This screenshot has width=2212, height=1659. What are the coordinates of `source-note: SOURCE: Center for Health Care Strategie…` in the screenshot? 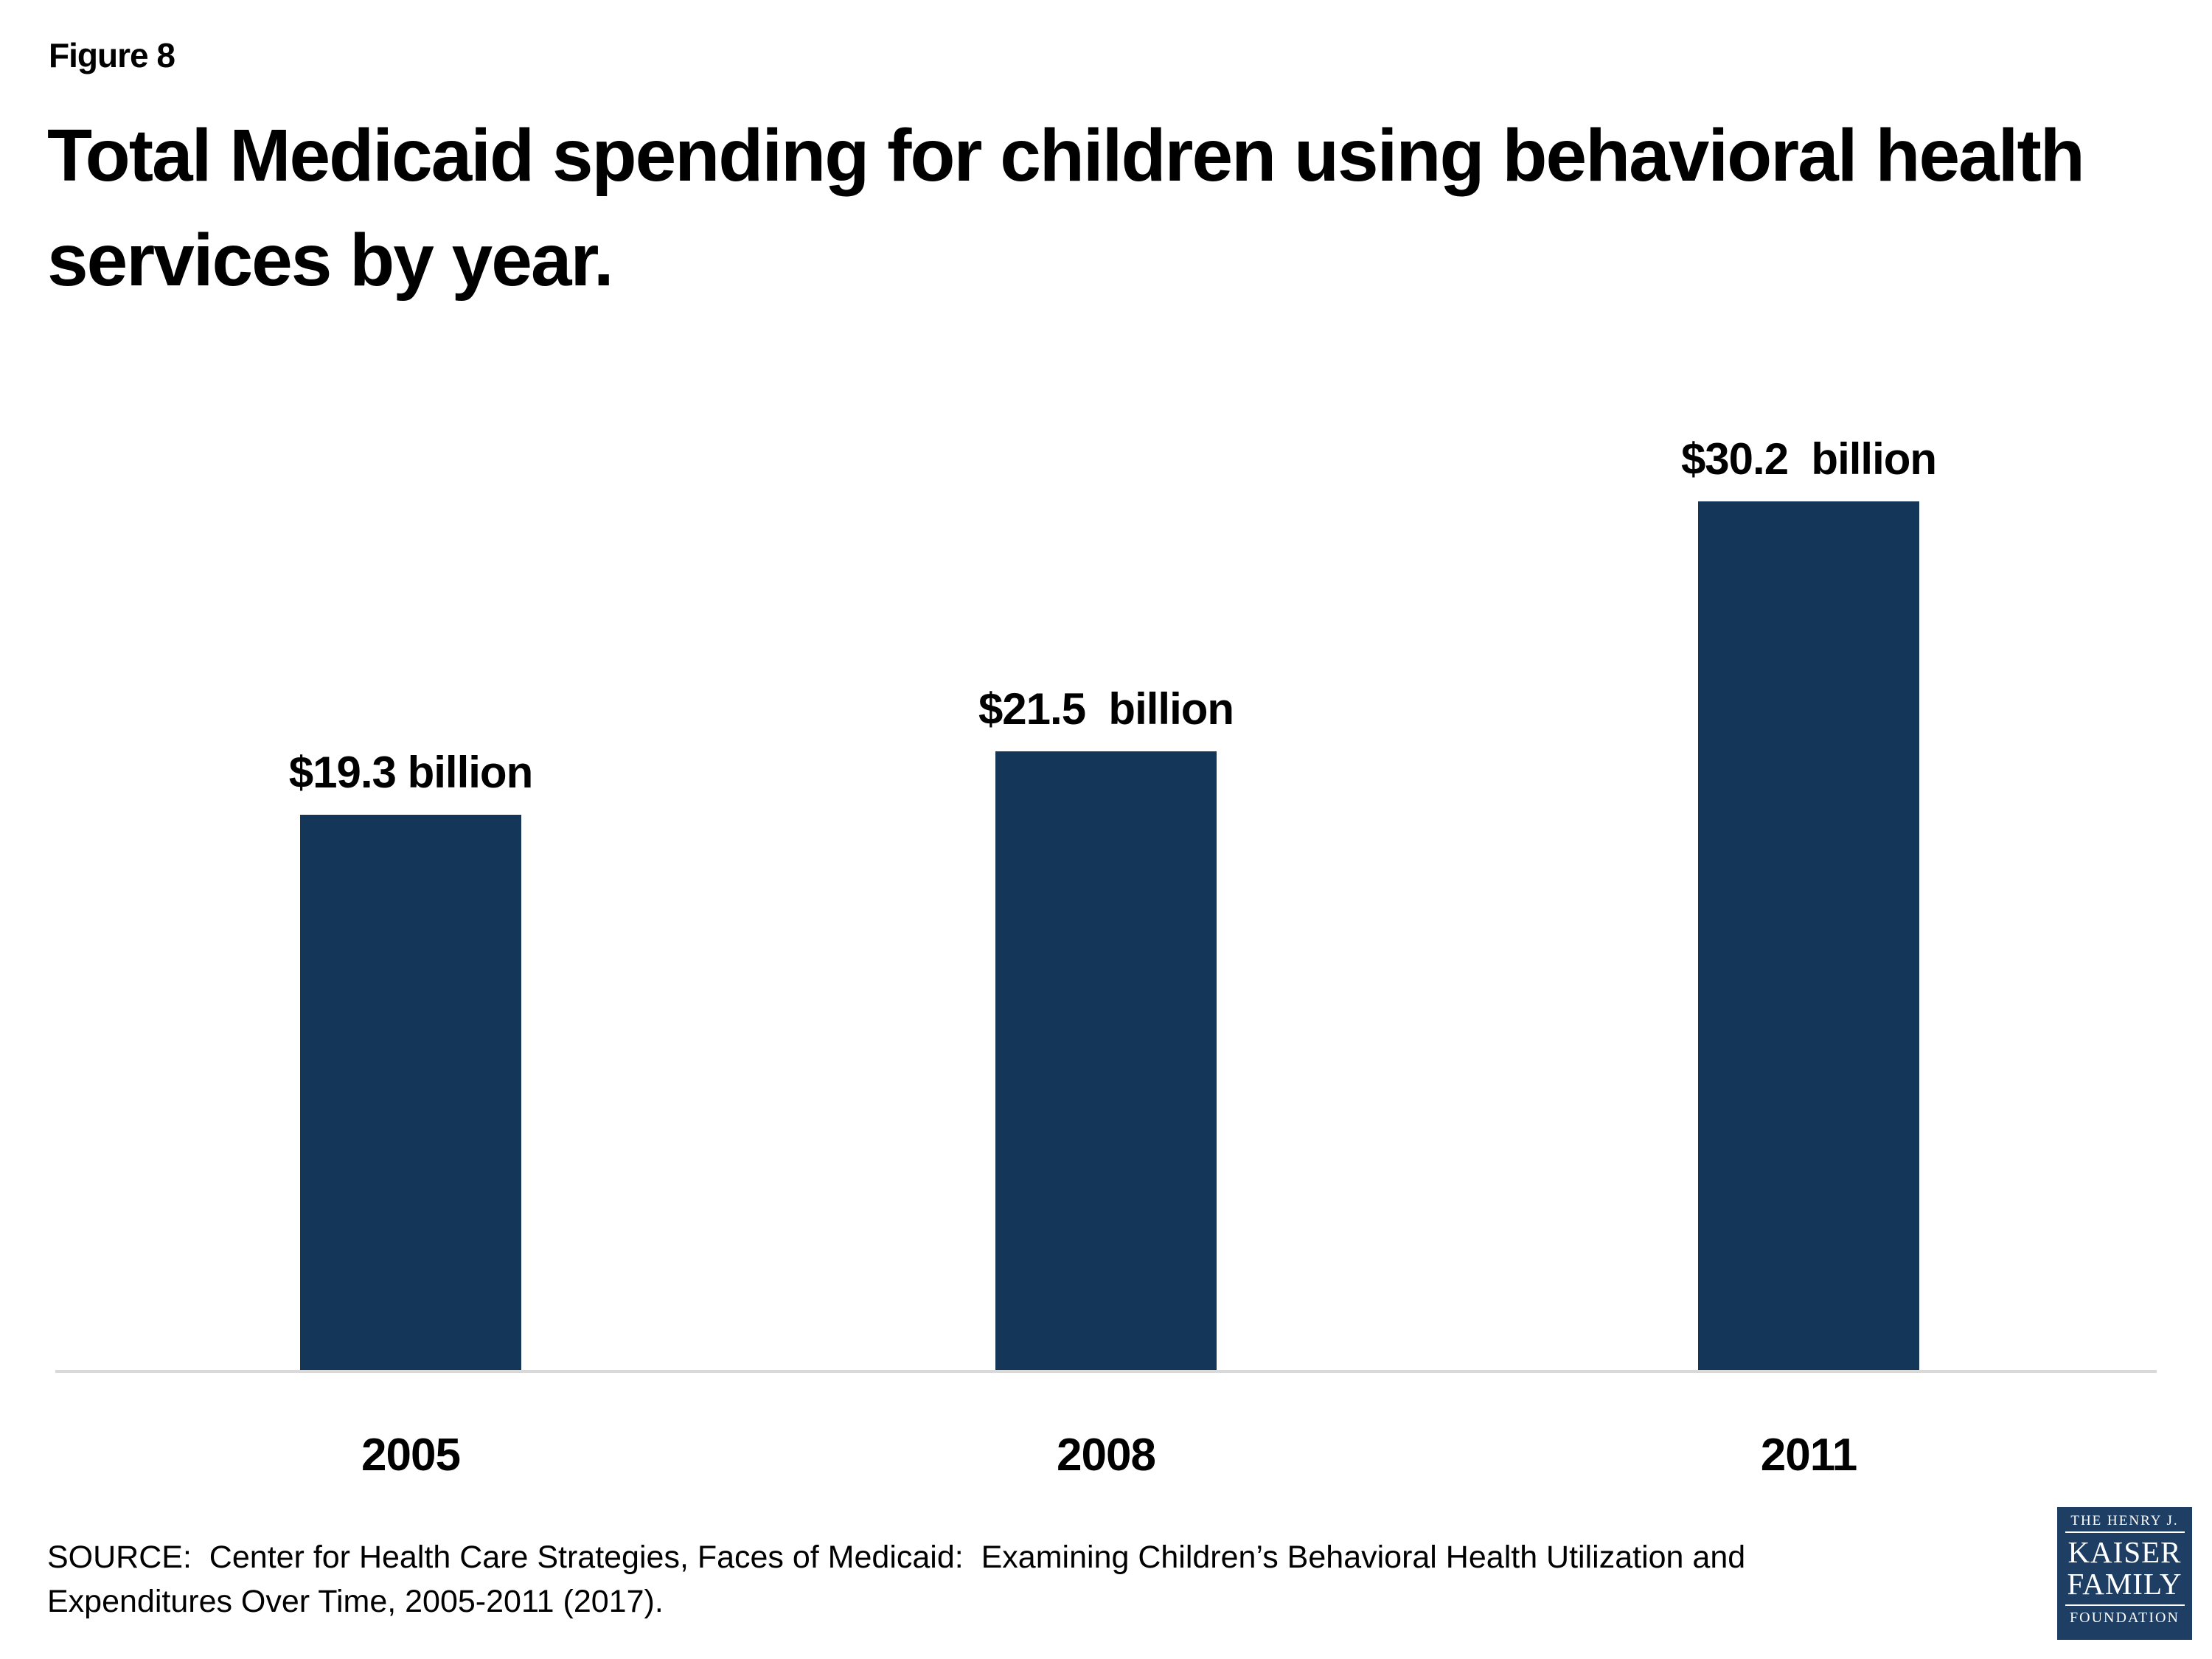 It's located at (896, 1579).